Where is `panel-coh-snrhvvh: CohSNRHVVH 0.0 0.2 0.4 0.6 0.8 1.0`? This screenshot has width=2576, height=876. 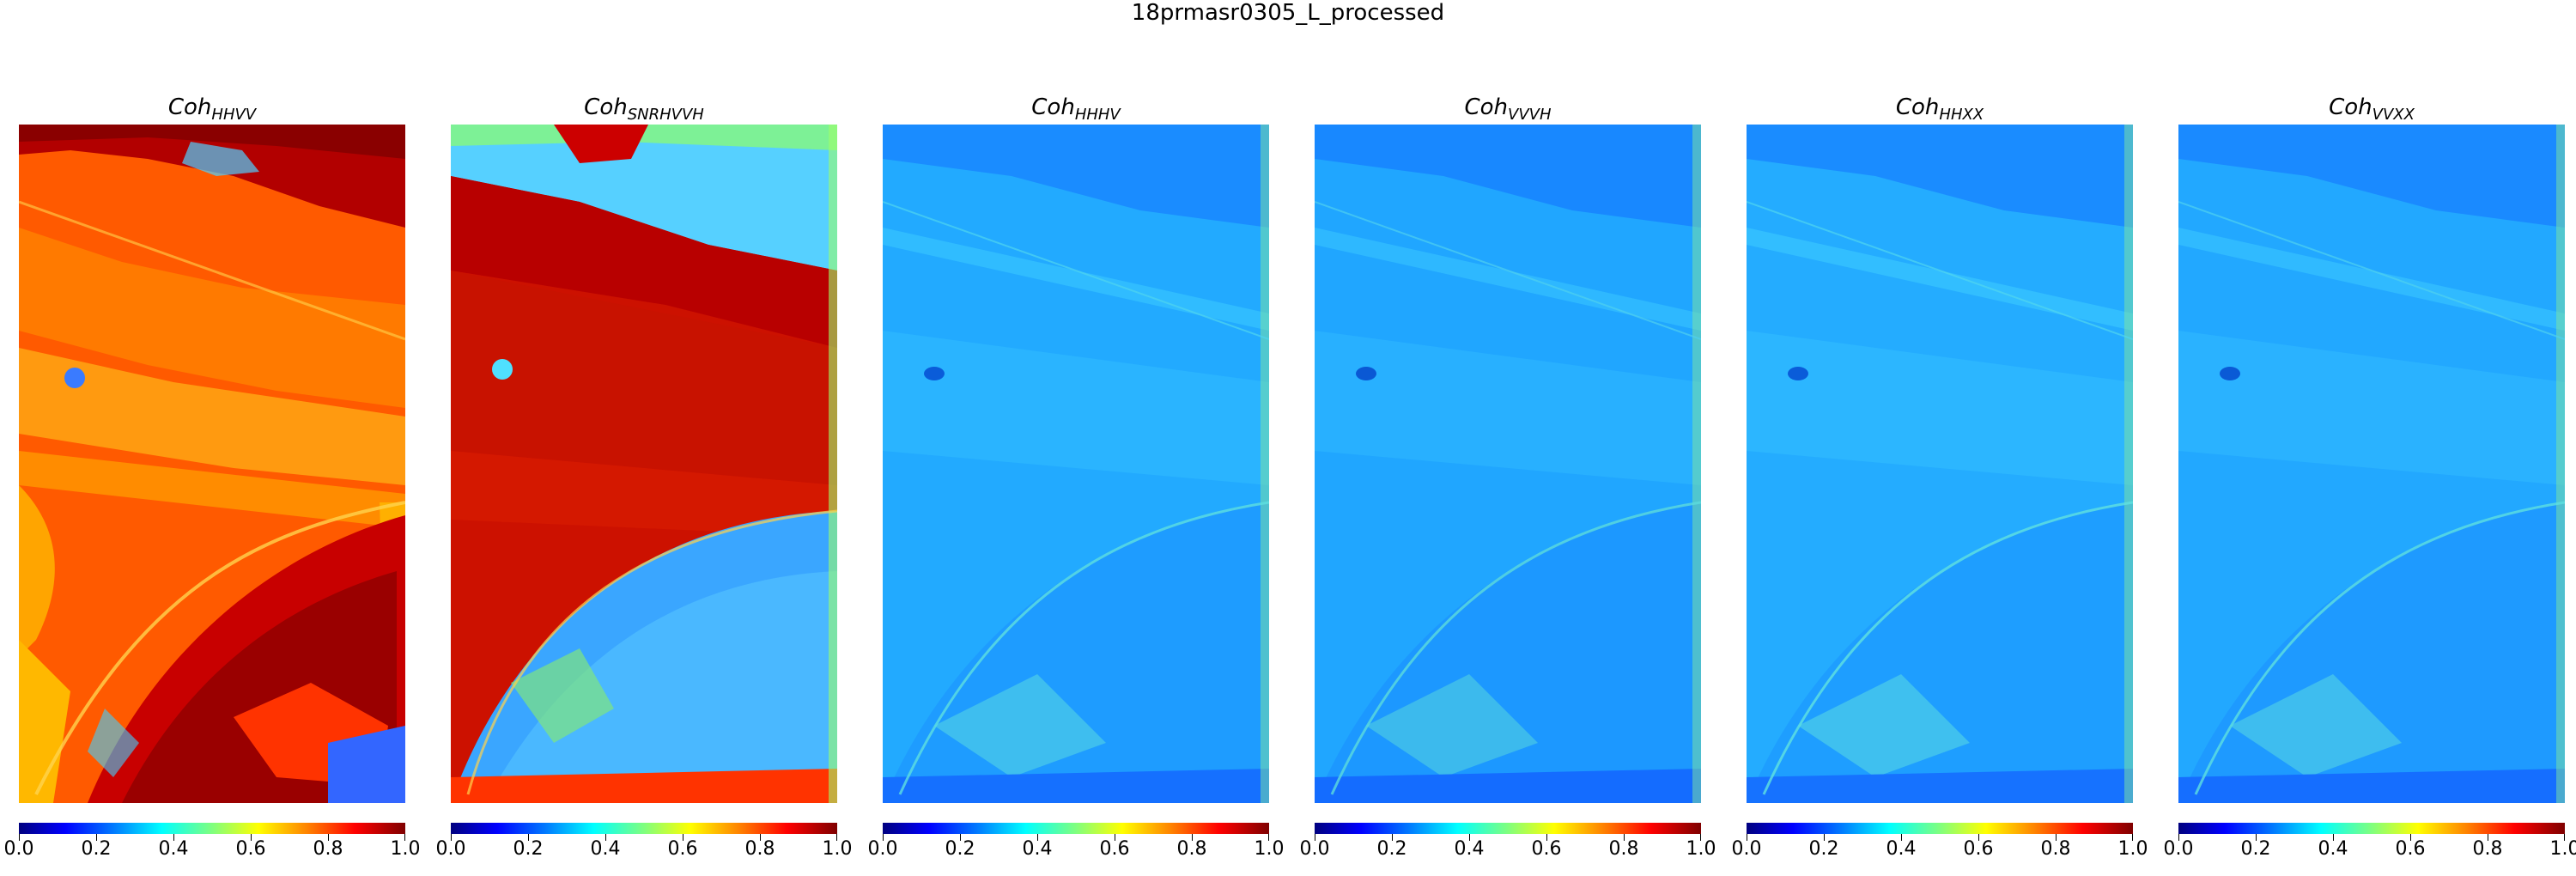 panel-coh-snrhvvh: CohSNRHVVH 0.0 0.2 0.4 0.6 0.8 1.0 is located at coordinates (644, 481).